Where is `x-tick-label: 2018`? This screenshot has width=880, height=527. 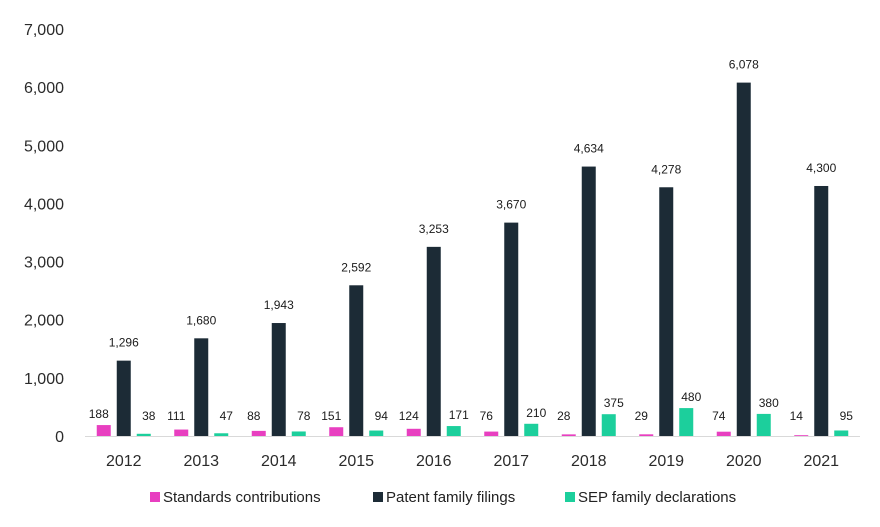 x-tick-label: 2018 is located at coordinates (589, 461).